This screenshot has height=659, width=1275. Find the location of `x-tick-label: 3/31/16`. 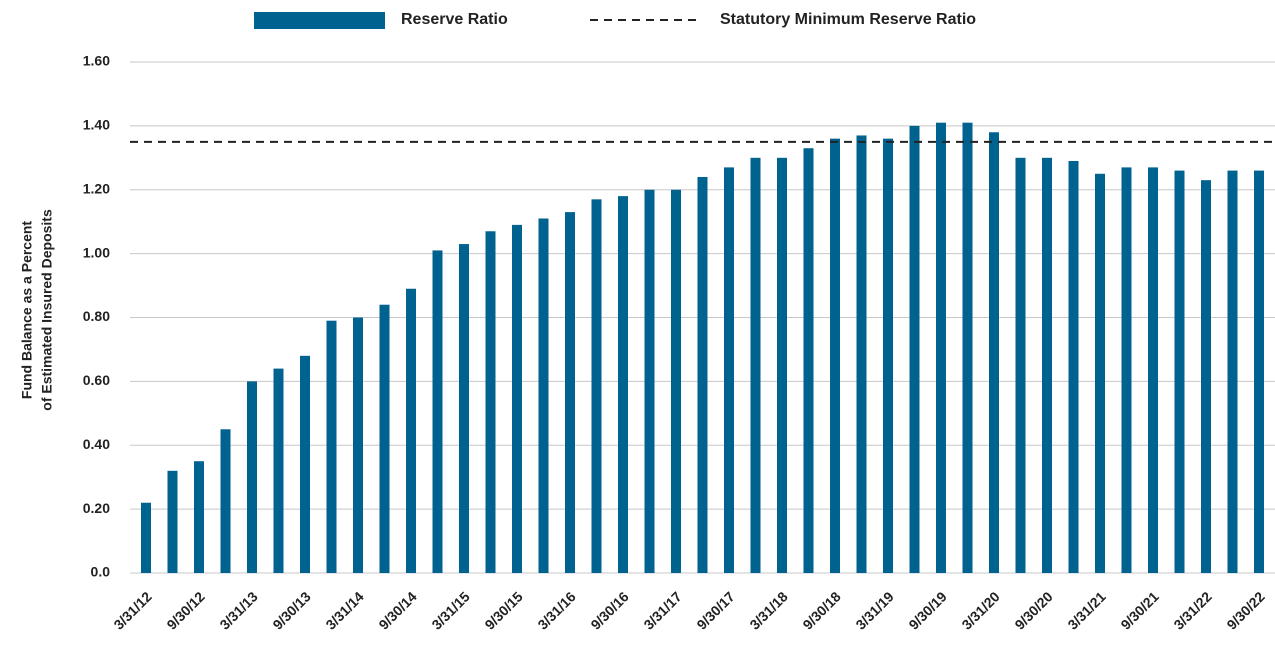

x-tick-label: 3/31/16 is located at coordinates (556, 610).